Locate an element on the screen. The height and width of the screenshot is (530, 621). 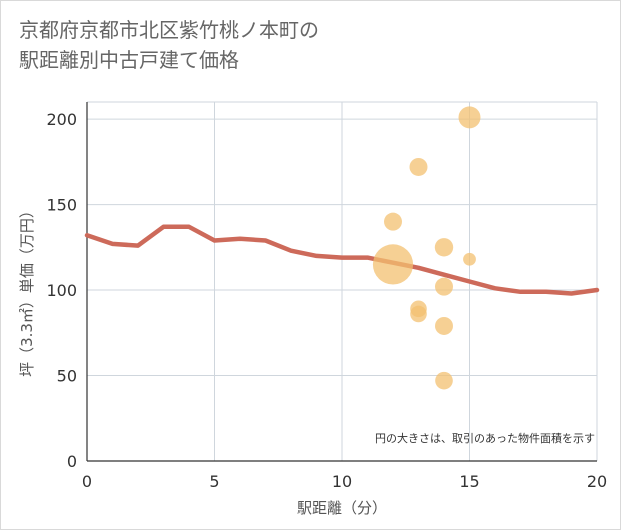
price-trend-line is located at coordinates (342, 260).